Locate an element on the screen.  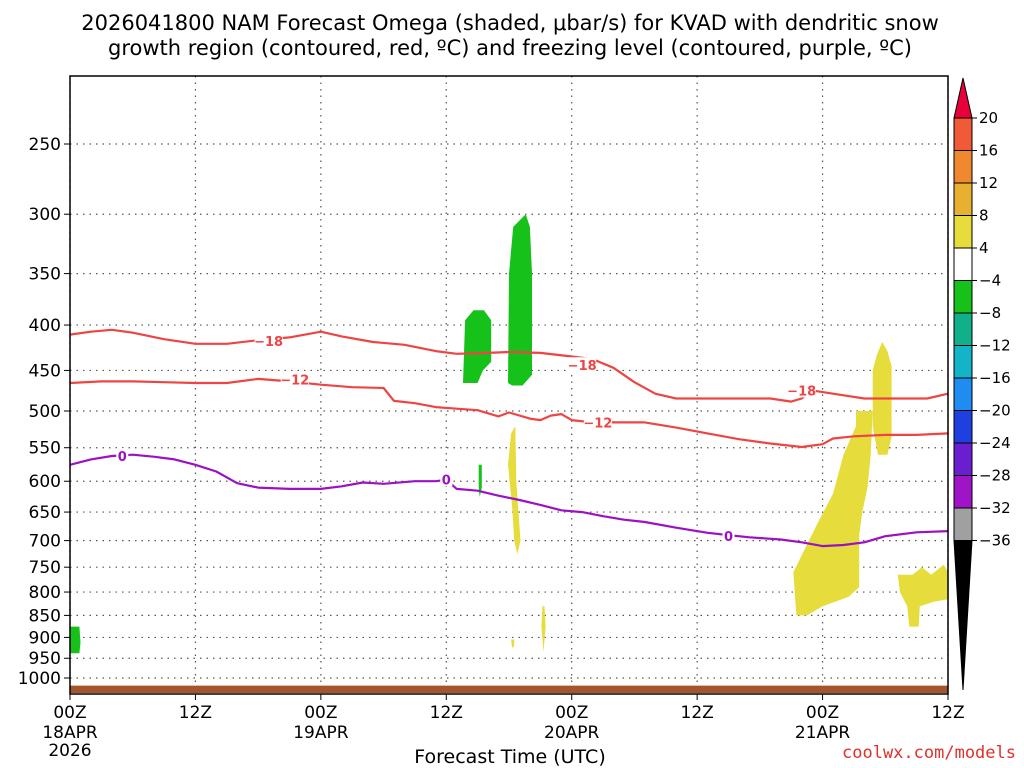
y-tick-label-900: 900 is located at coordinates (45, 638).